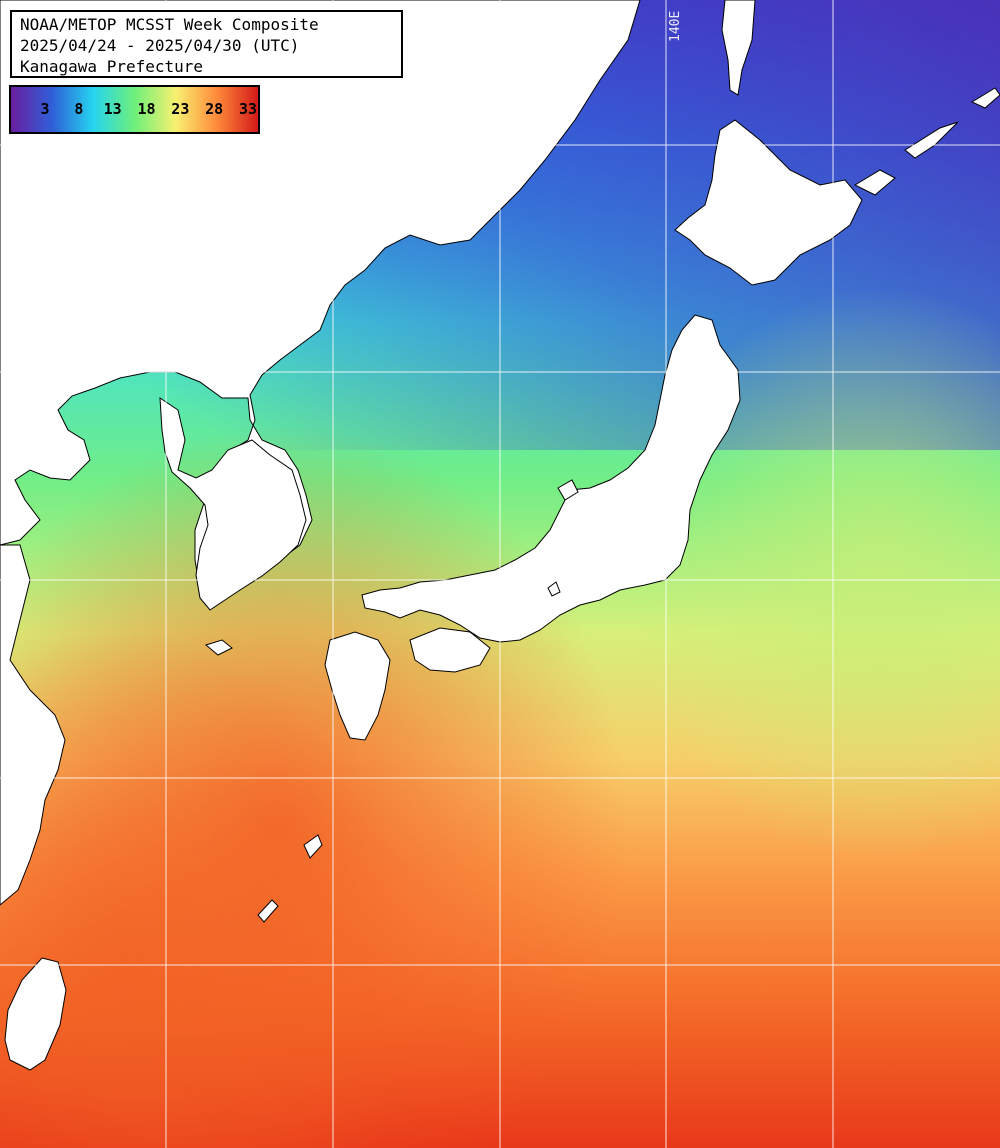 This screenshot has height=1148, width=1000. What do you see at coordinates (218, 647) in the screenshot?
I see `land-oki` at bounding box center [218, 647].